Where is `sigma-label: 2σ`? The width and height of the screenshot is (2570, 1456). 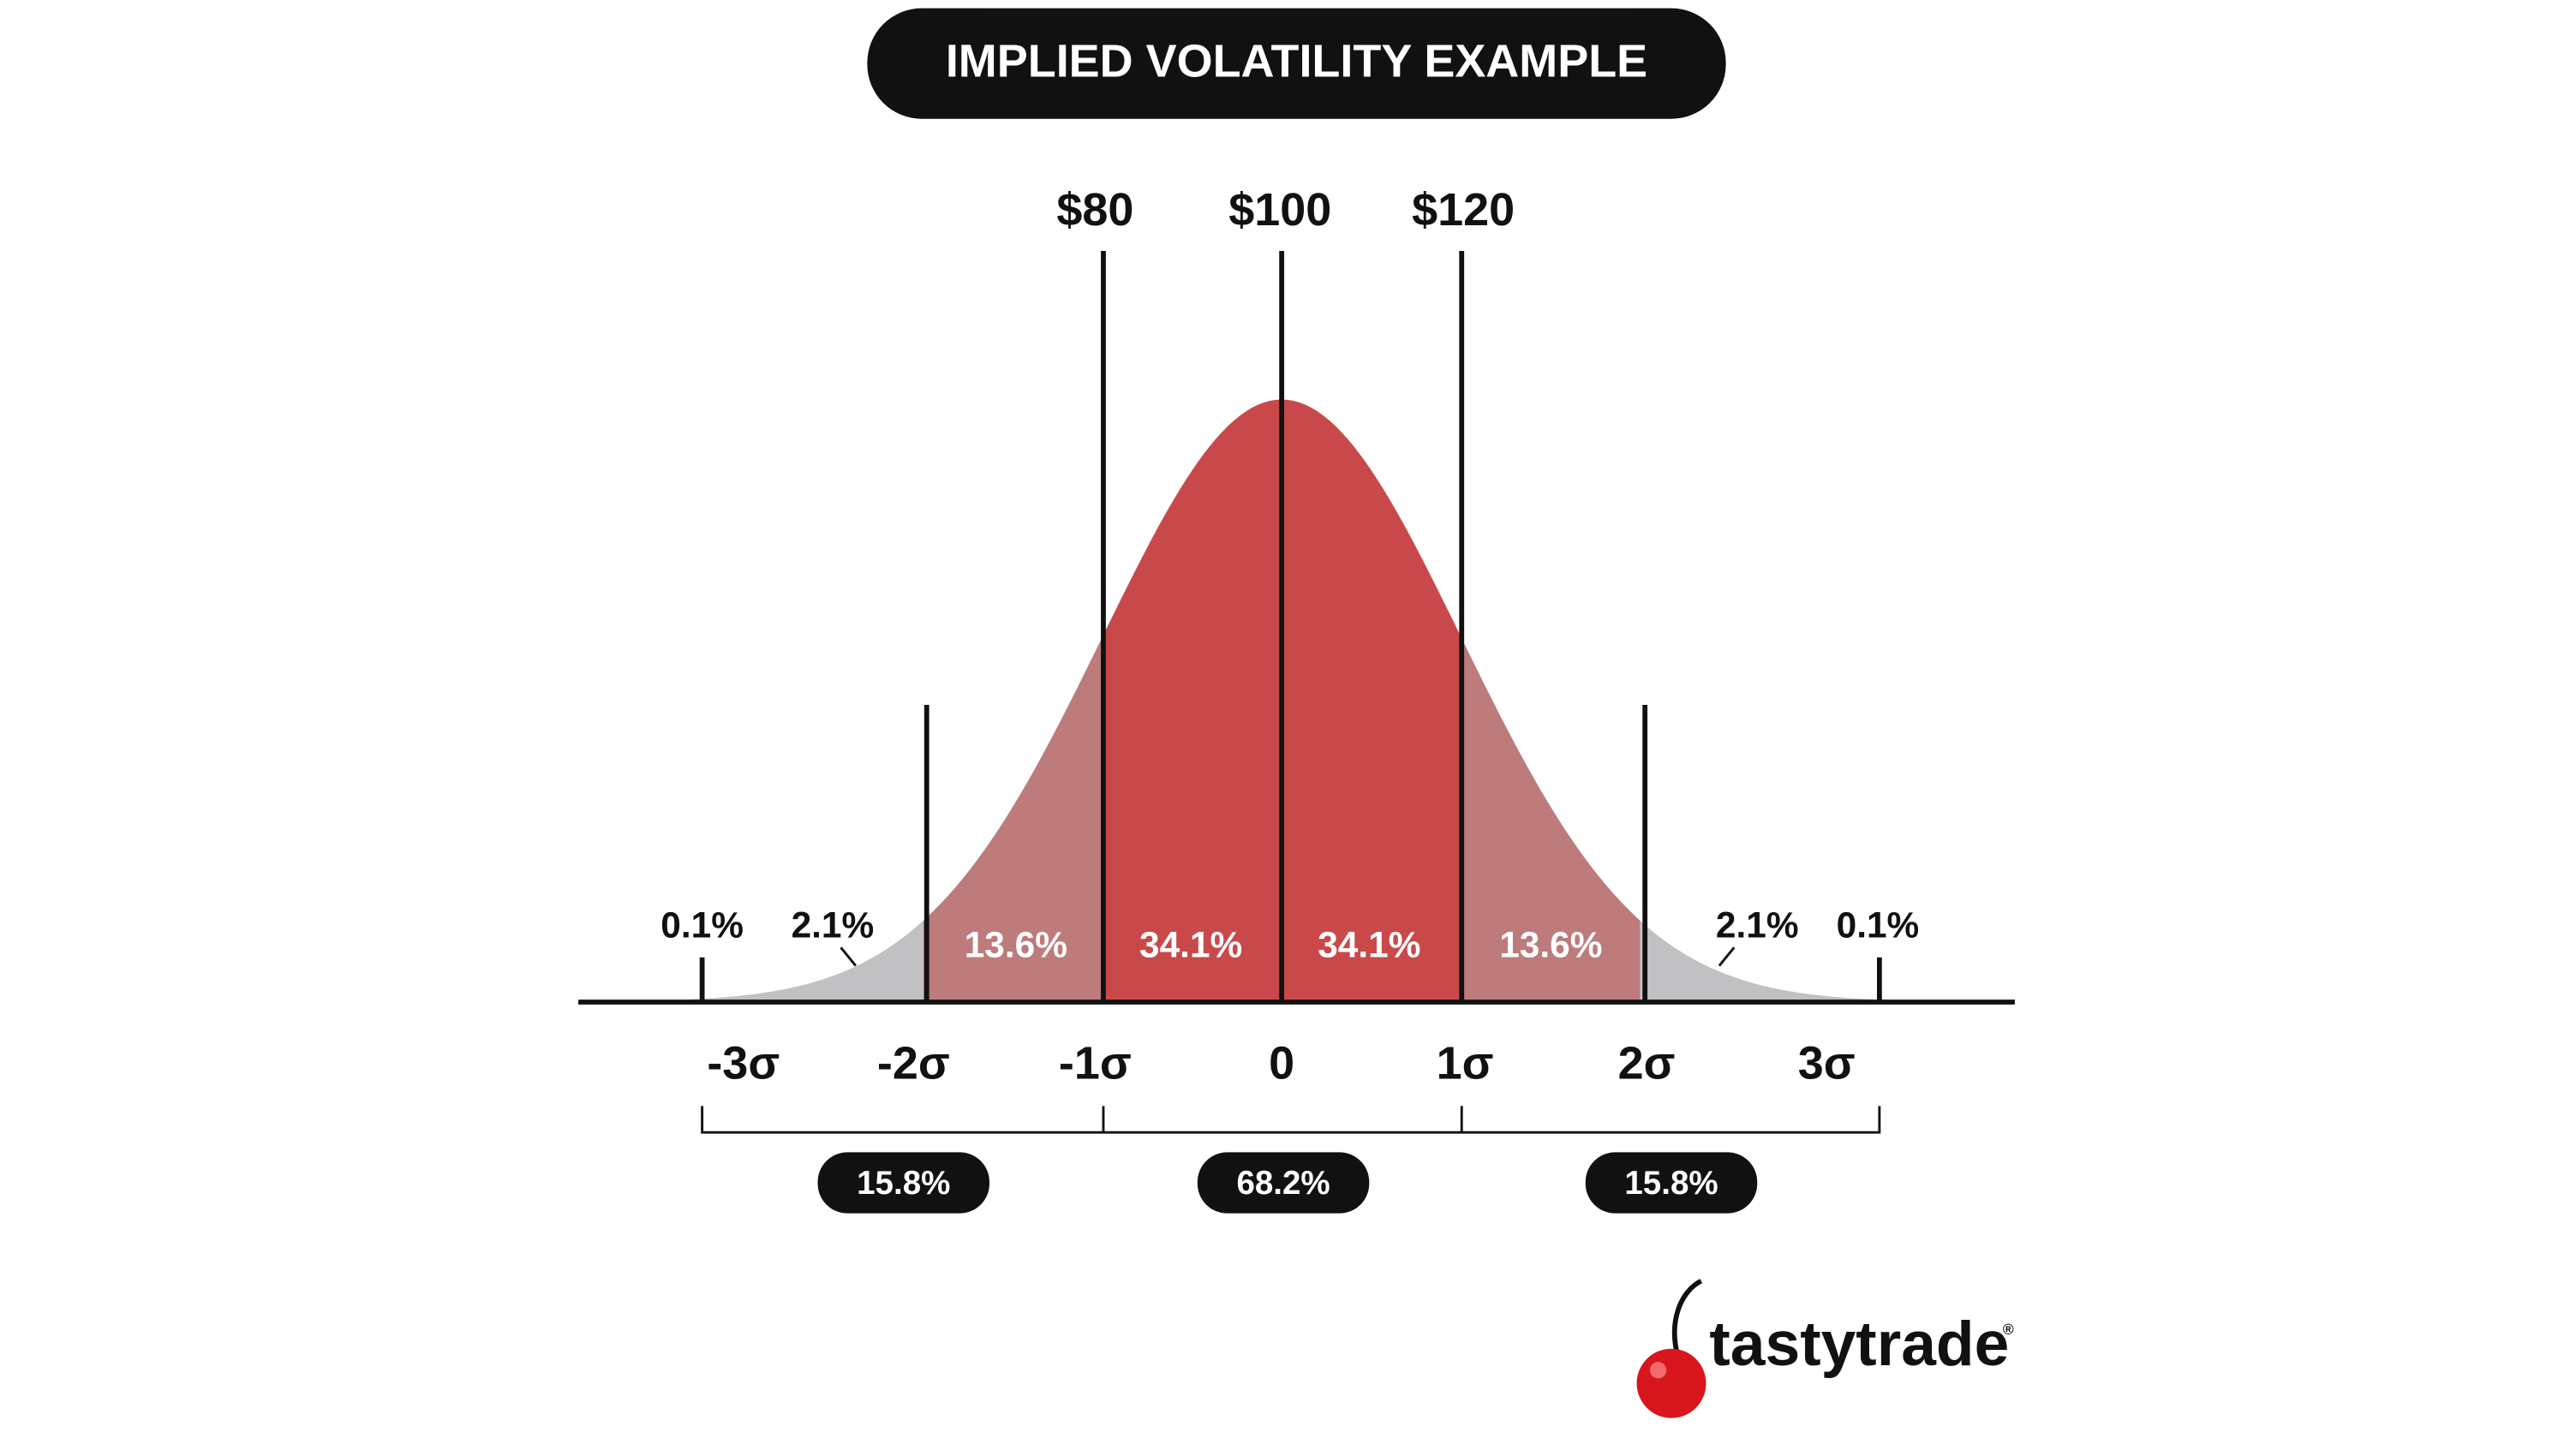 sigma-label: 2σ is located at coordinates (1647, 1063).